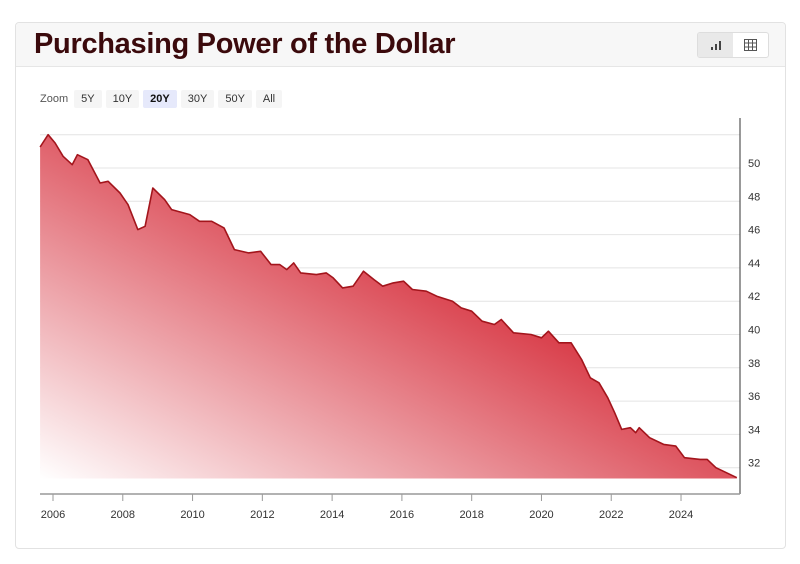 The height and width of the screenshot is (564, 800). Describe the element at coordinates (681, 515) in the screenshot. I see `x-tick-label: 2024` at that location.